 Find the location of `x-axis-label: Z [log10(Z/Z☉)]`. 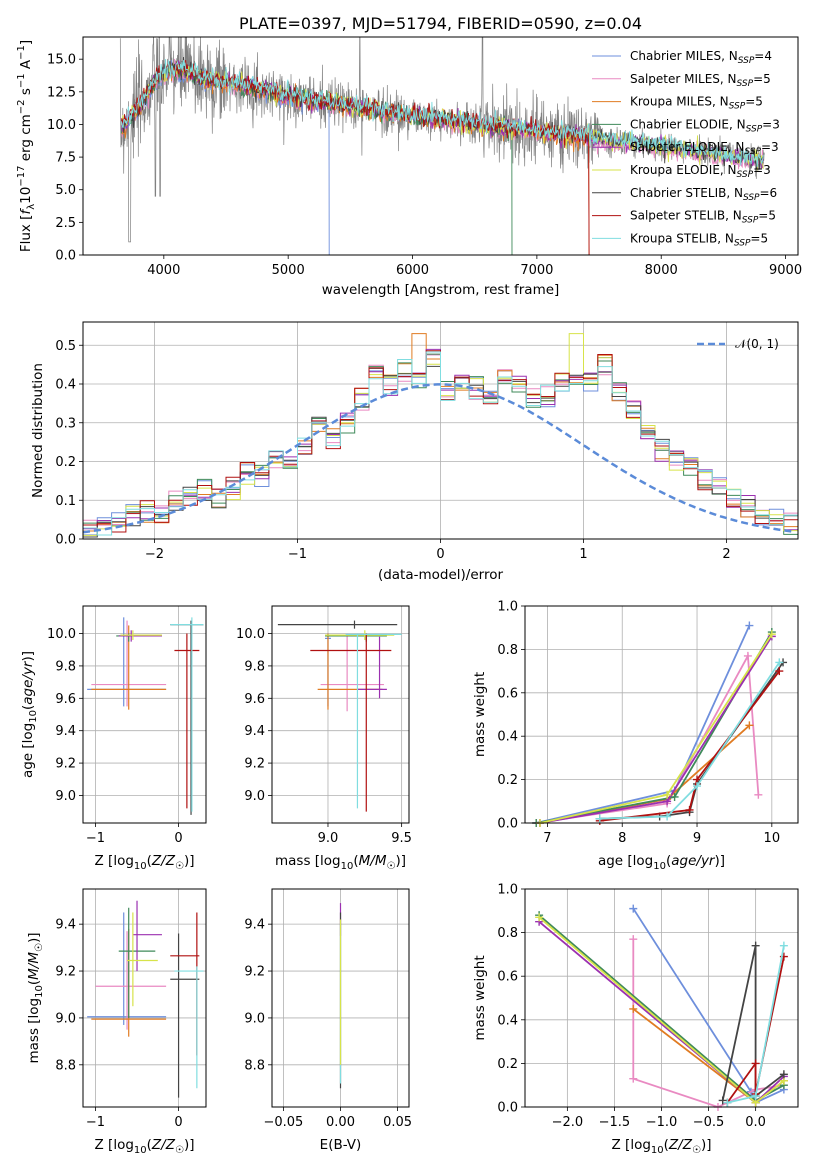

x-axis-label: Z [log10(Z/Z☉)] is located at coordinates (662, 1146).